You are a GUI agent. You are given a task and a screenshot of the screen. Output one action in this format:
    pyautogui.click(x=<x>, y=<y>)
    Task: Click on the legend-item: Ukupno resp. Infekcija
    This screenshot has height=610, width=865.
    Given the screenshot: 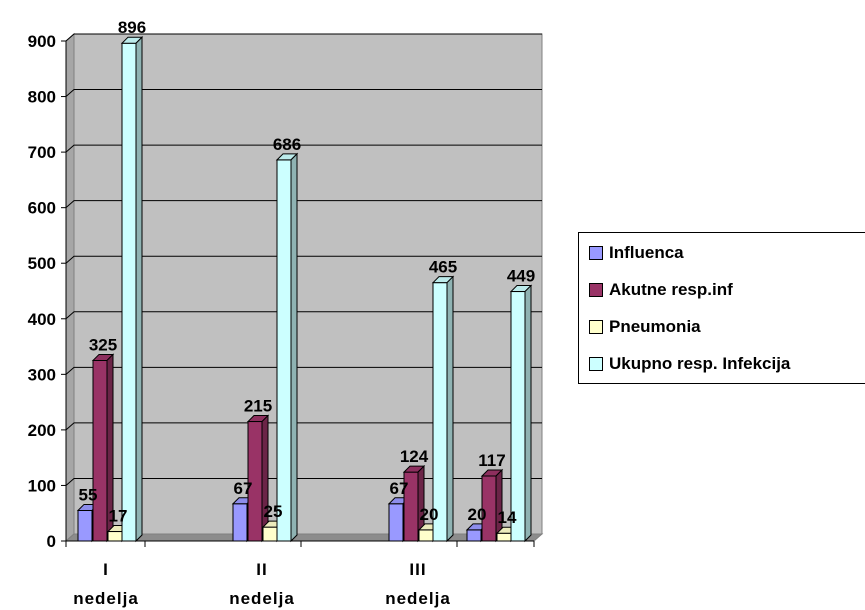 What is the action you would take?
    pyautogui.click(x=689, y=364)
    